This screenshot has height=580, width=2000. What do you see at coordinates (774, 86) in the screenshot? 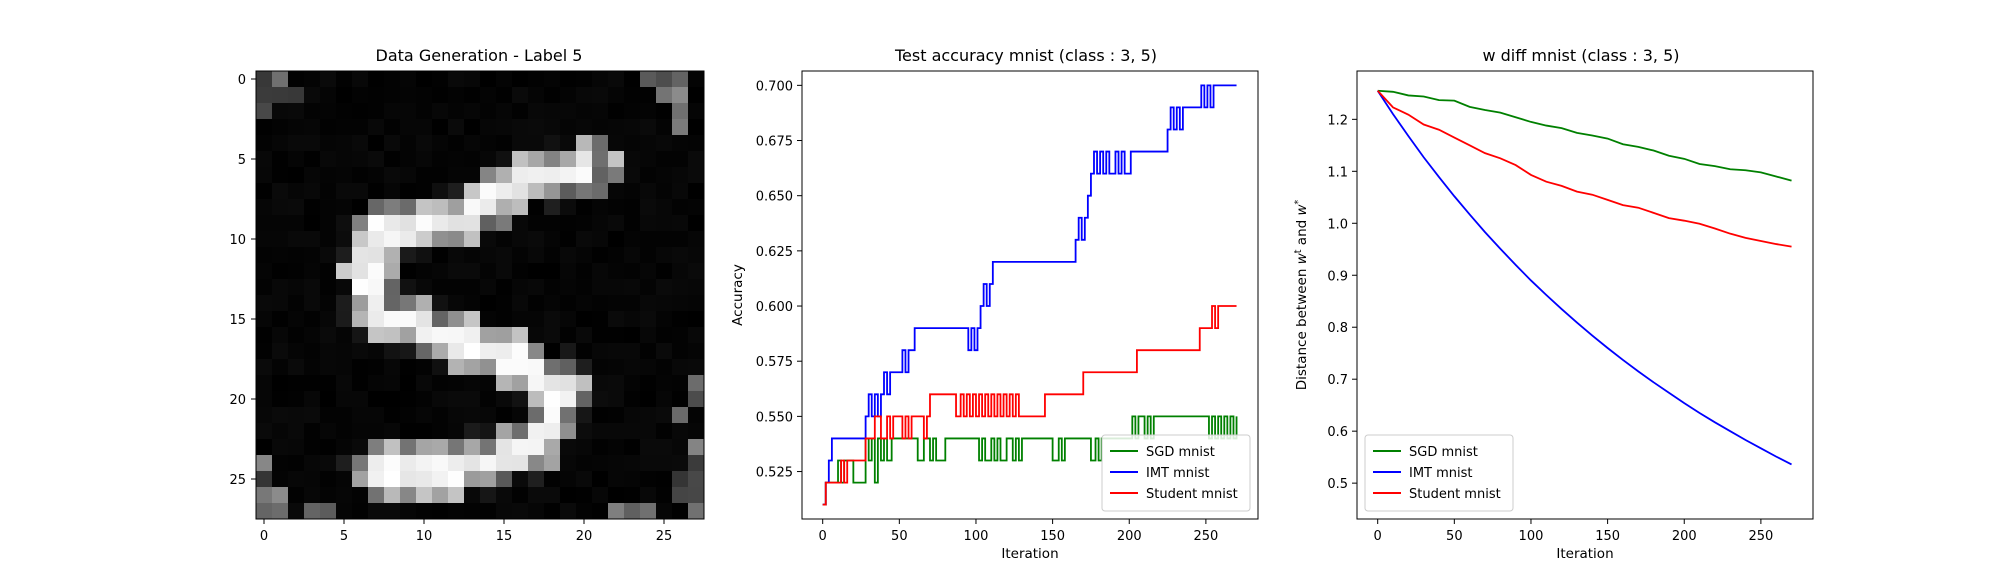
I see `y-tick-label: 0.700` at bounding box center [774, 86].